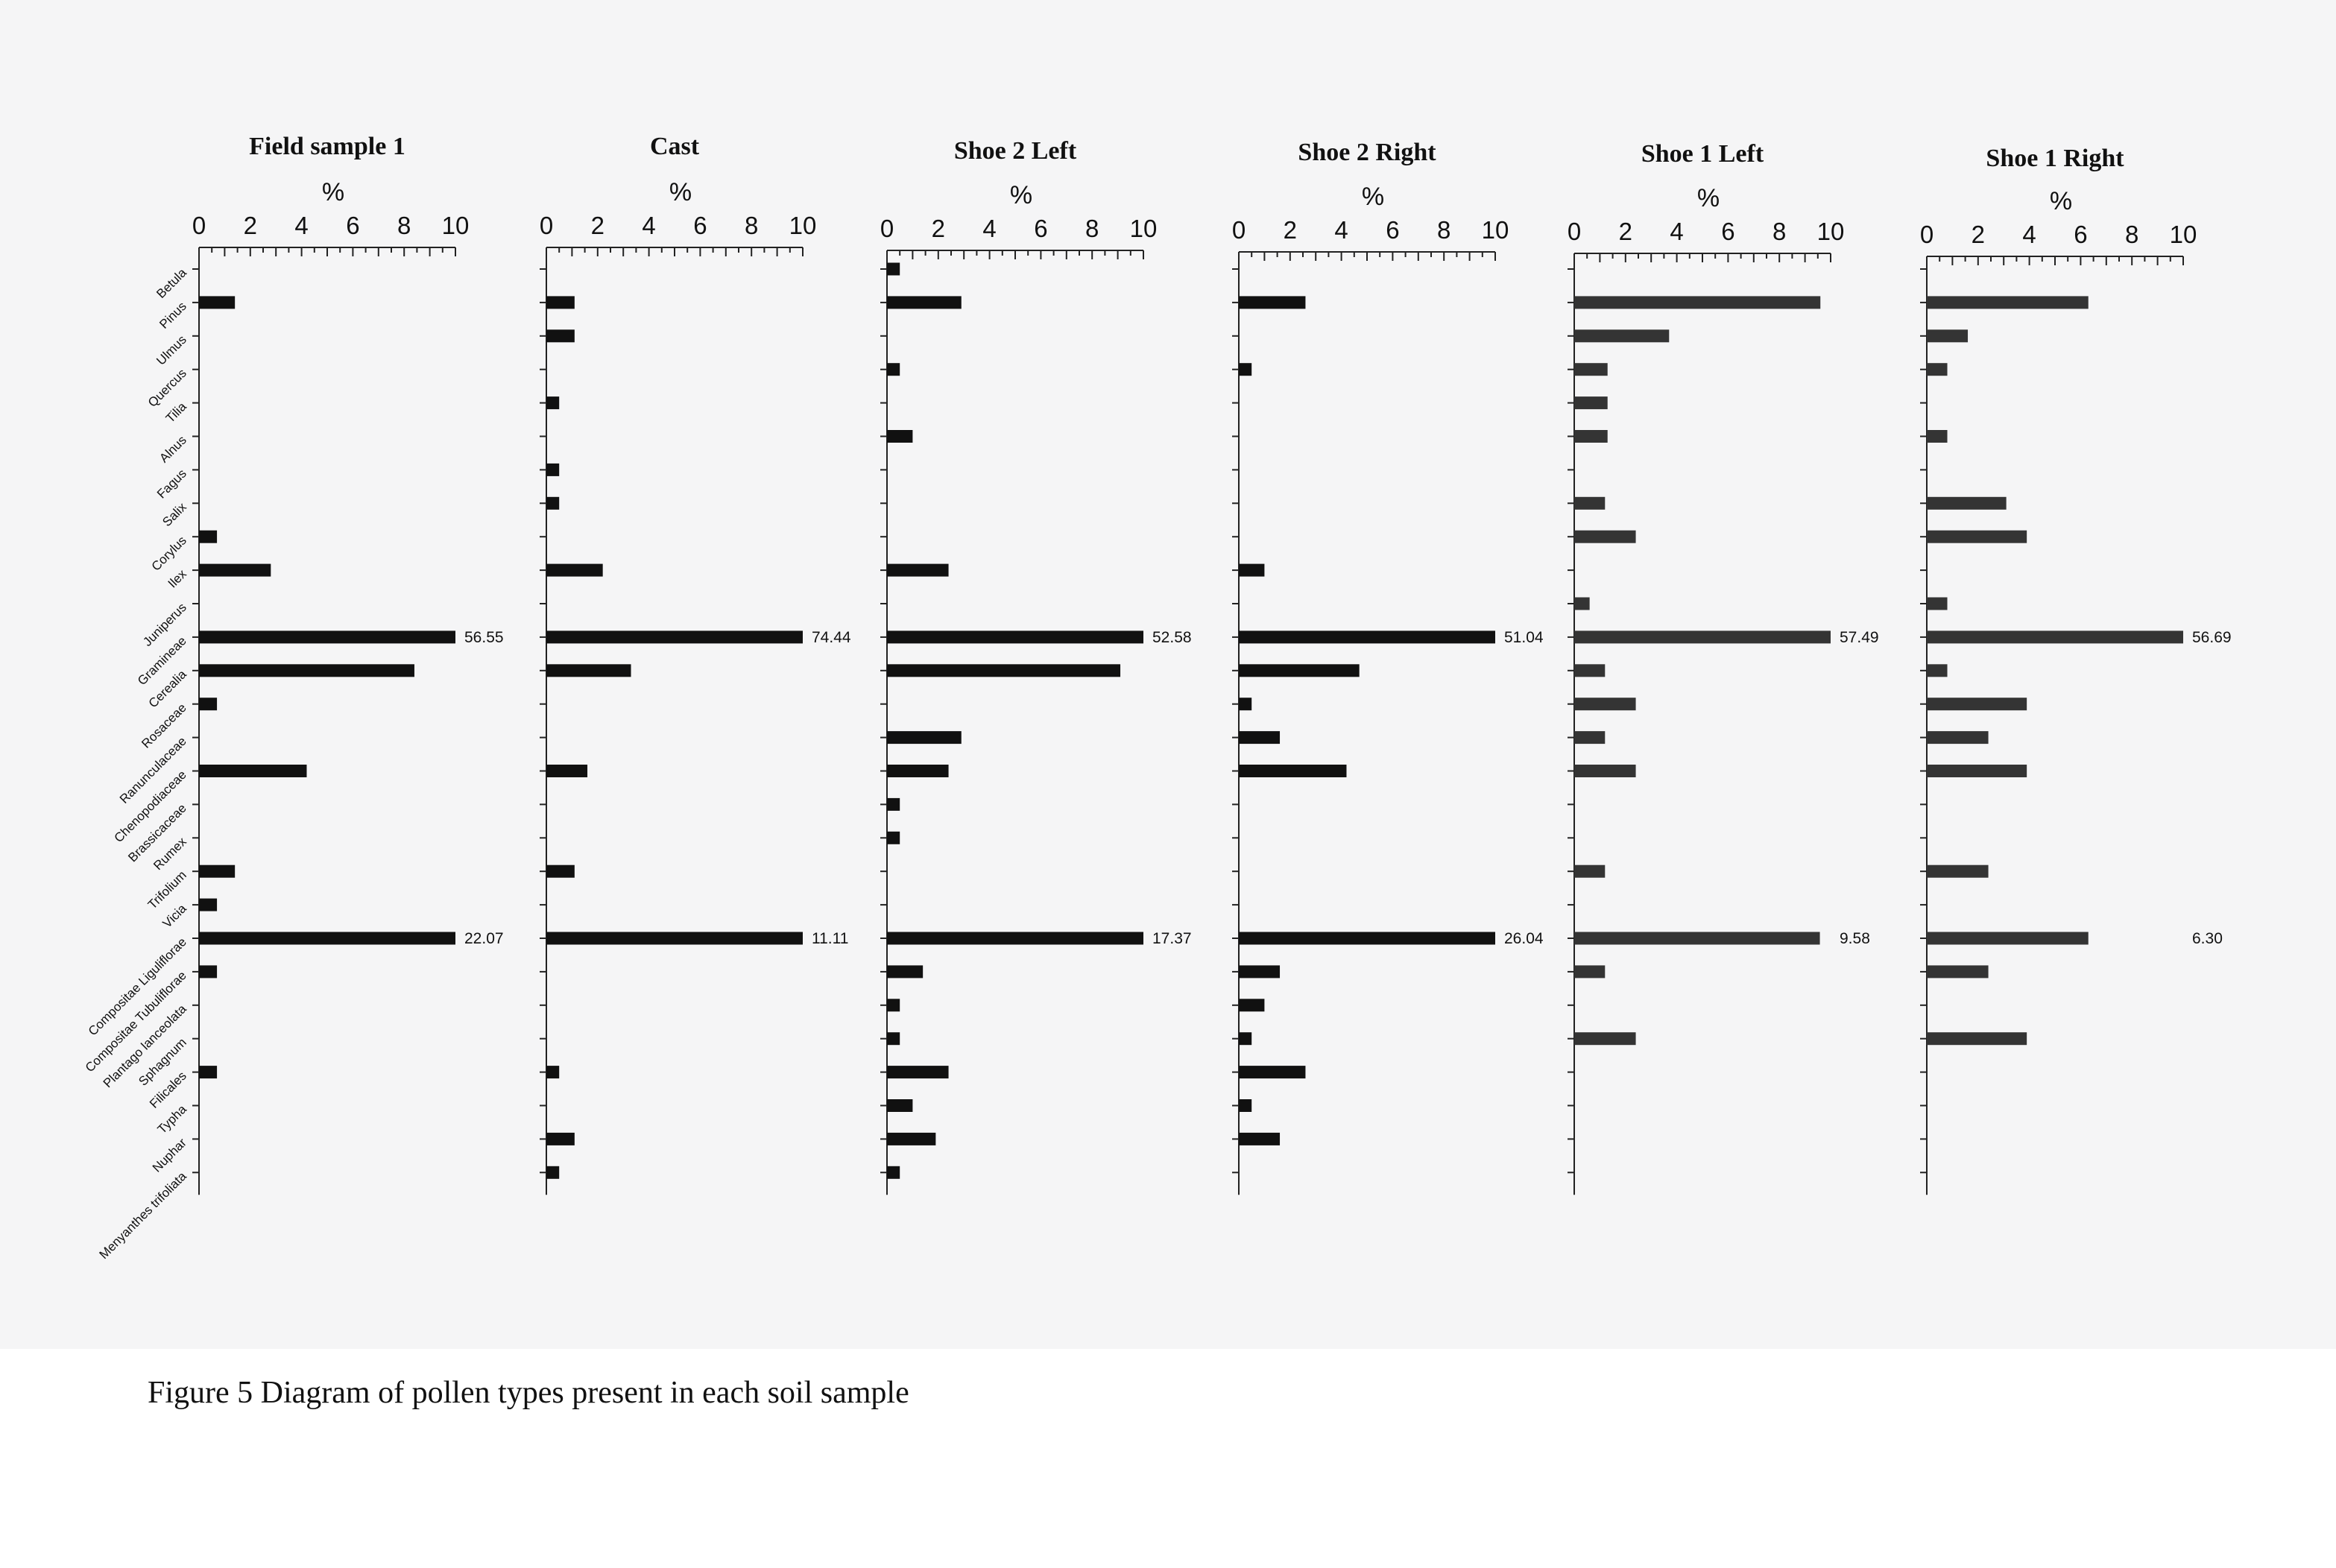 Image resolution: width=2336 pixels, height=1568 pixels. Describe the element at coordinates (1703, 154) in the screenshot. I see `panel-title: Shoe 1 Left` at that location.